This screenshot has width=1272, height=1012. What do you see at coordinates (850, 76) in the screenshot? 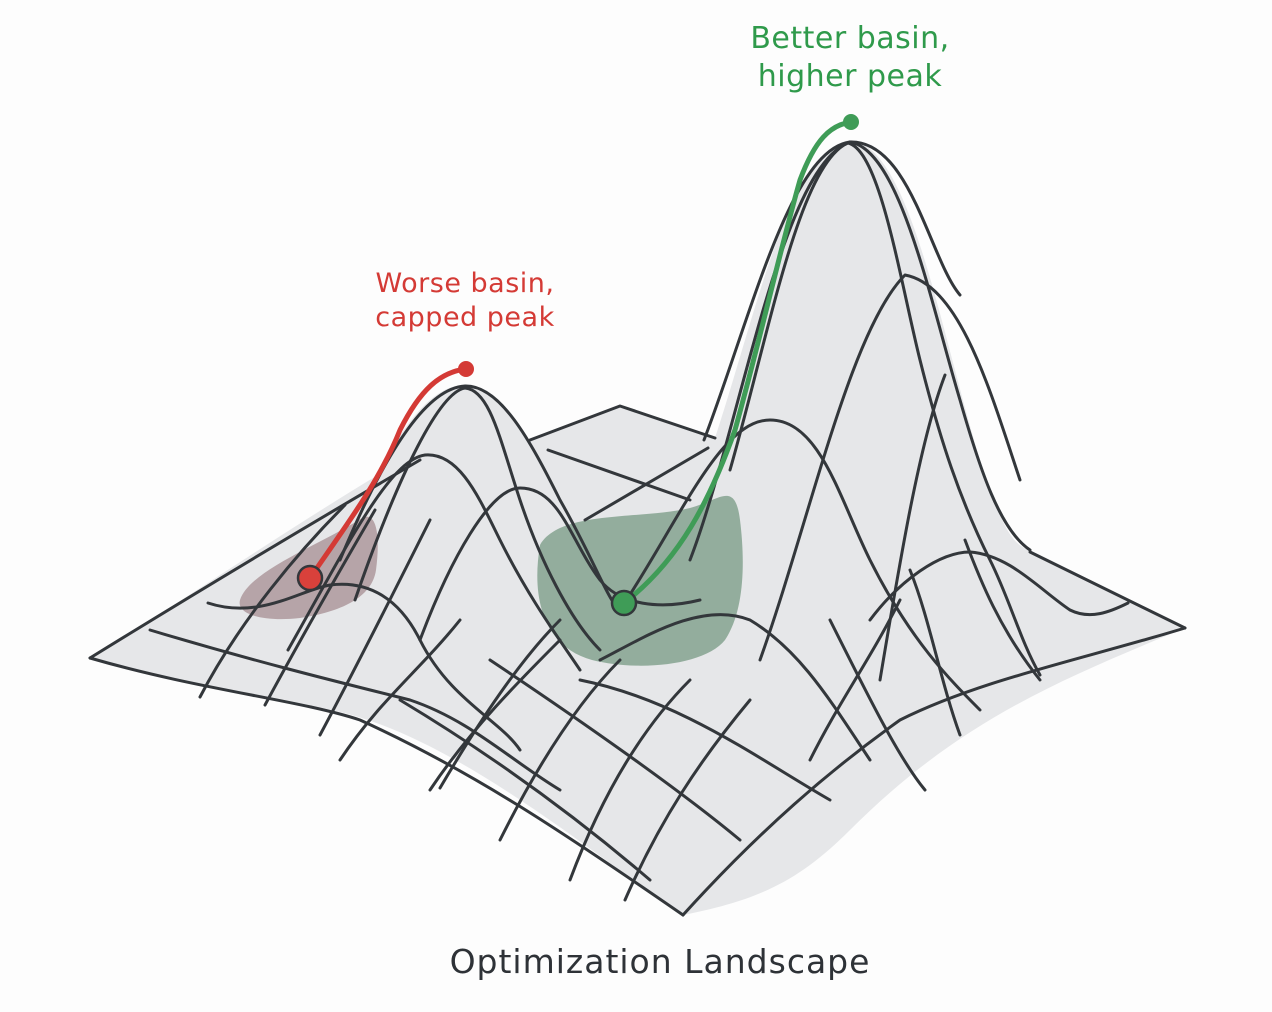
I see `better-annotation-line-2: higher peak` at bounding box center [850, 76].